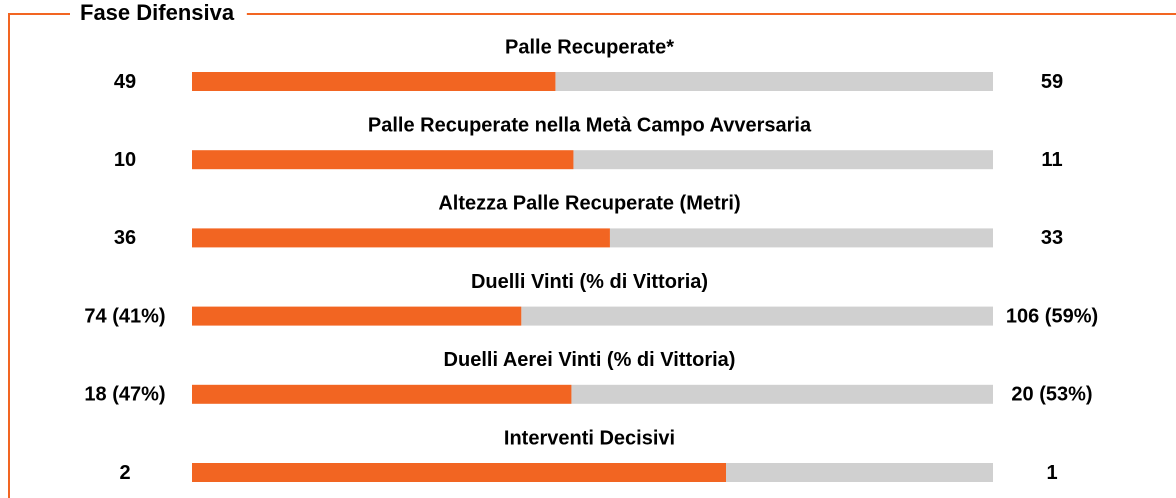 This screenshot has height=498, width=1176. What do you see at coordinates (125, 160) in the screenshot?
I see `left-value: 10` at bounding box center [125, 160].